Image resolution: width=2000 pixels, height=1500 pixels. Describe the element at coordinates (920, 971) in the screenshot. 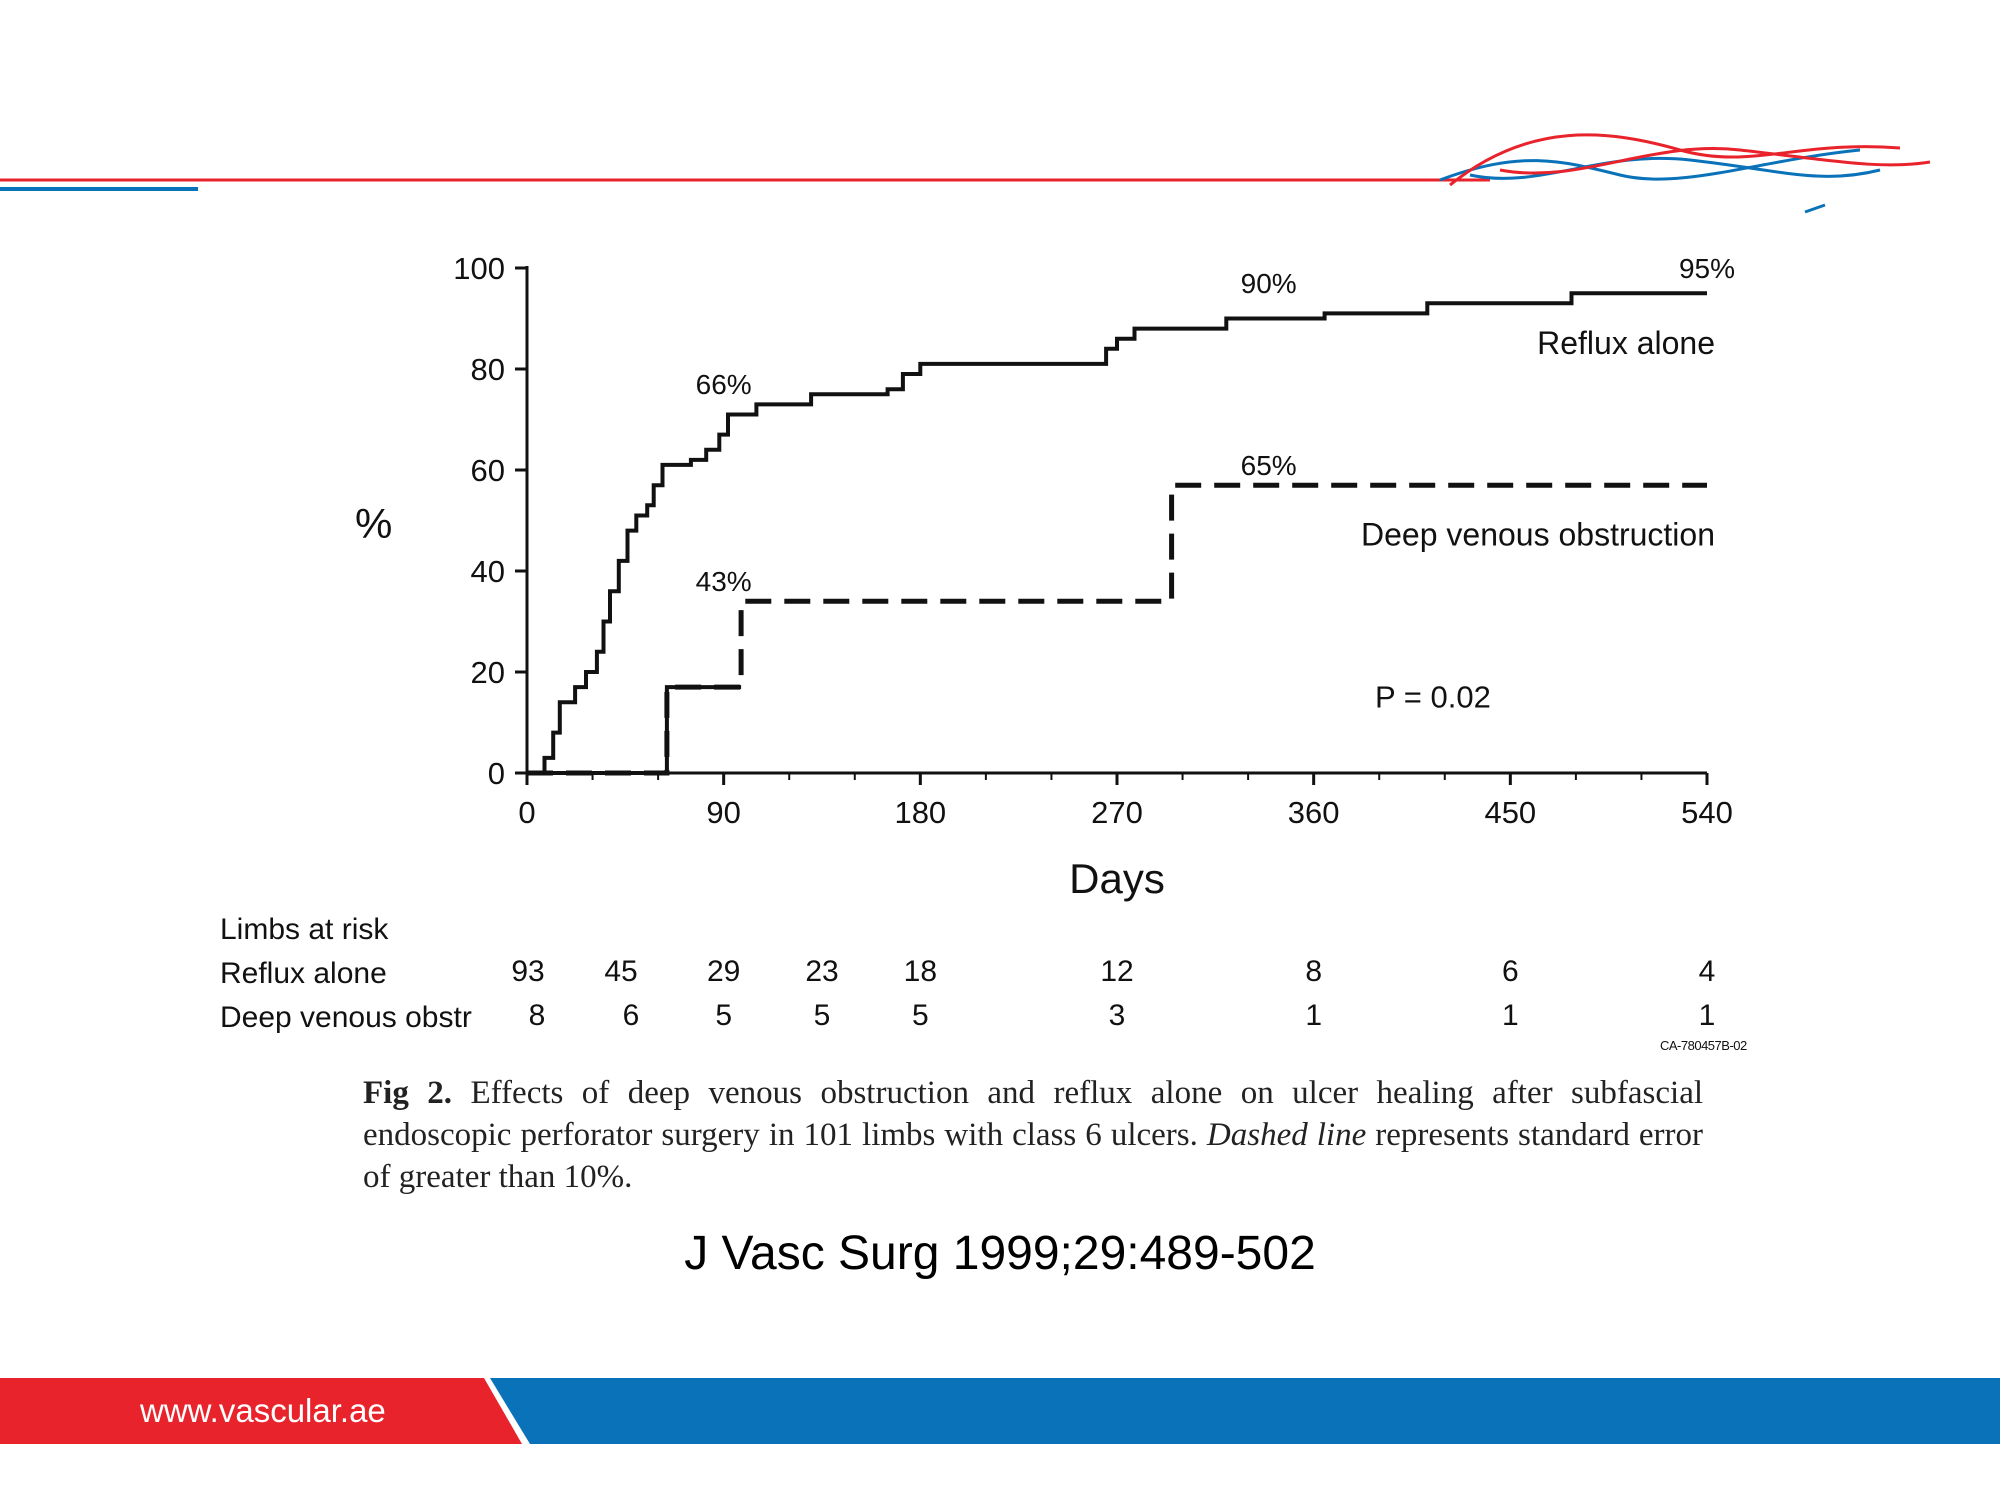

I see `risk-value: 18` at that location.